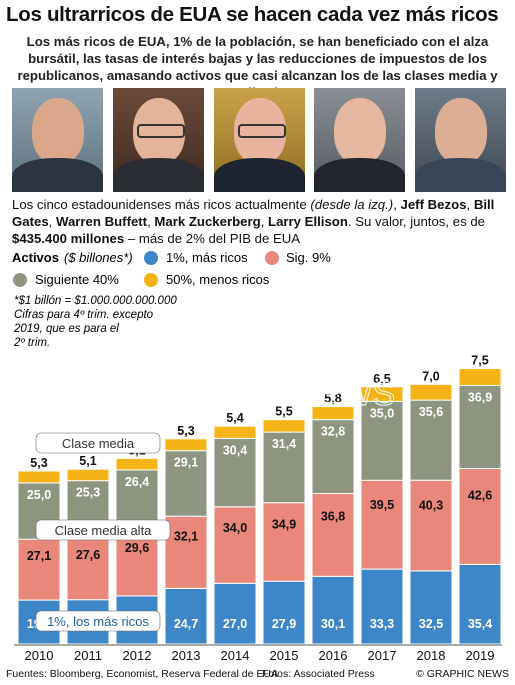  I want to click on value-label-bottom50-2018: 7,0, so click(430, 376).